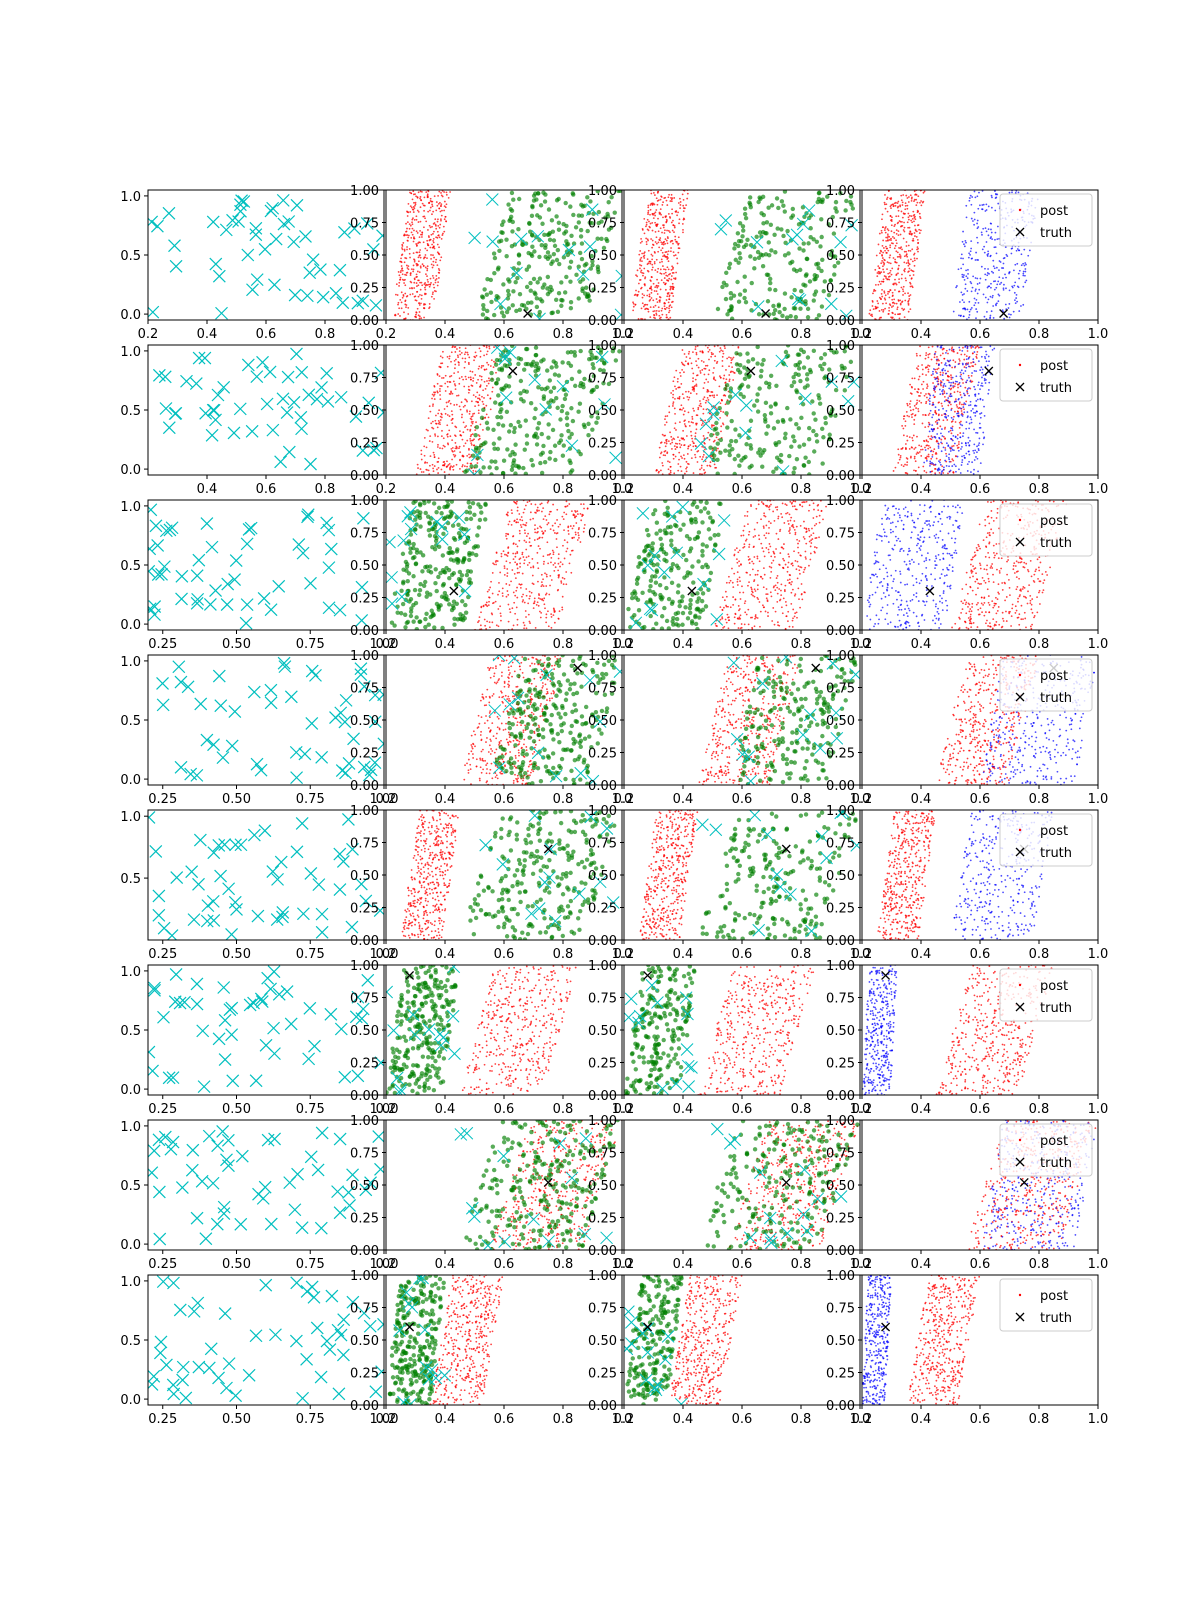 This screenshot has height=1604, width=1200. I want to click on y-tick-label: 0.5, so click(130, 256).